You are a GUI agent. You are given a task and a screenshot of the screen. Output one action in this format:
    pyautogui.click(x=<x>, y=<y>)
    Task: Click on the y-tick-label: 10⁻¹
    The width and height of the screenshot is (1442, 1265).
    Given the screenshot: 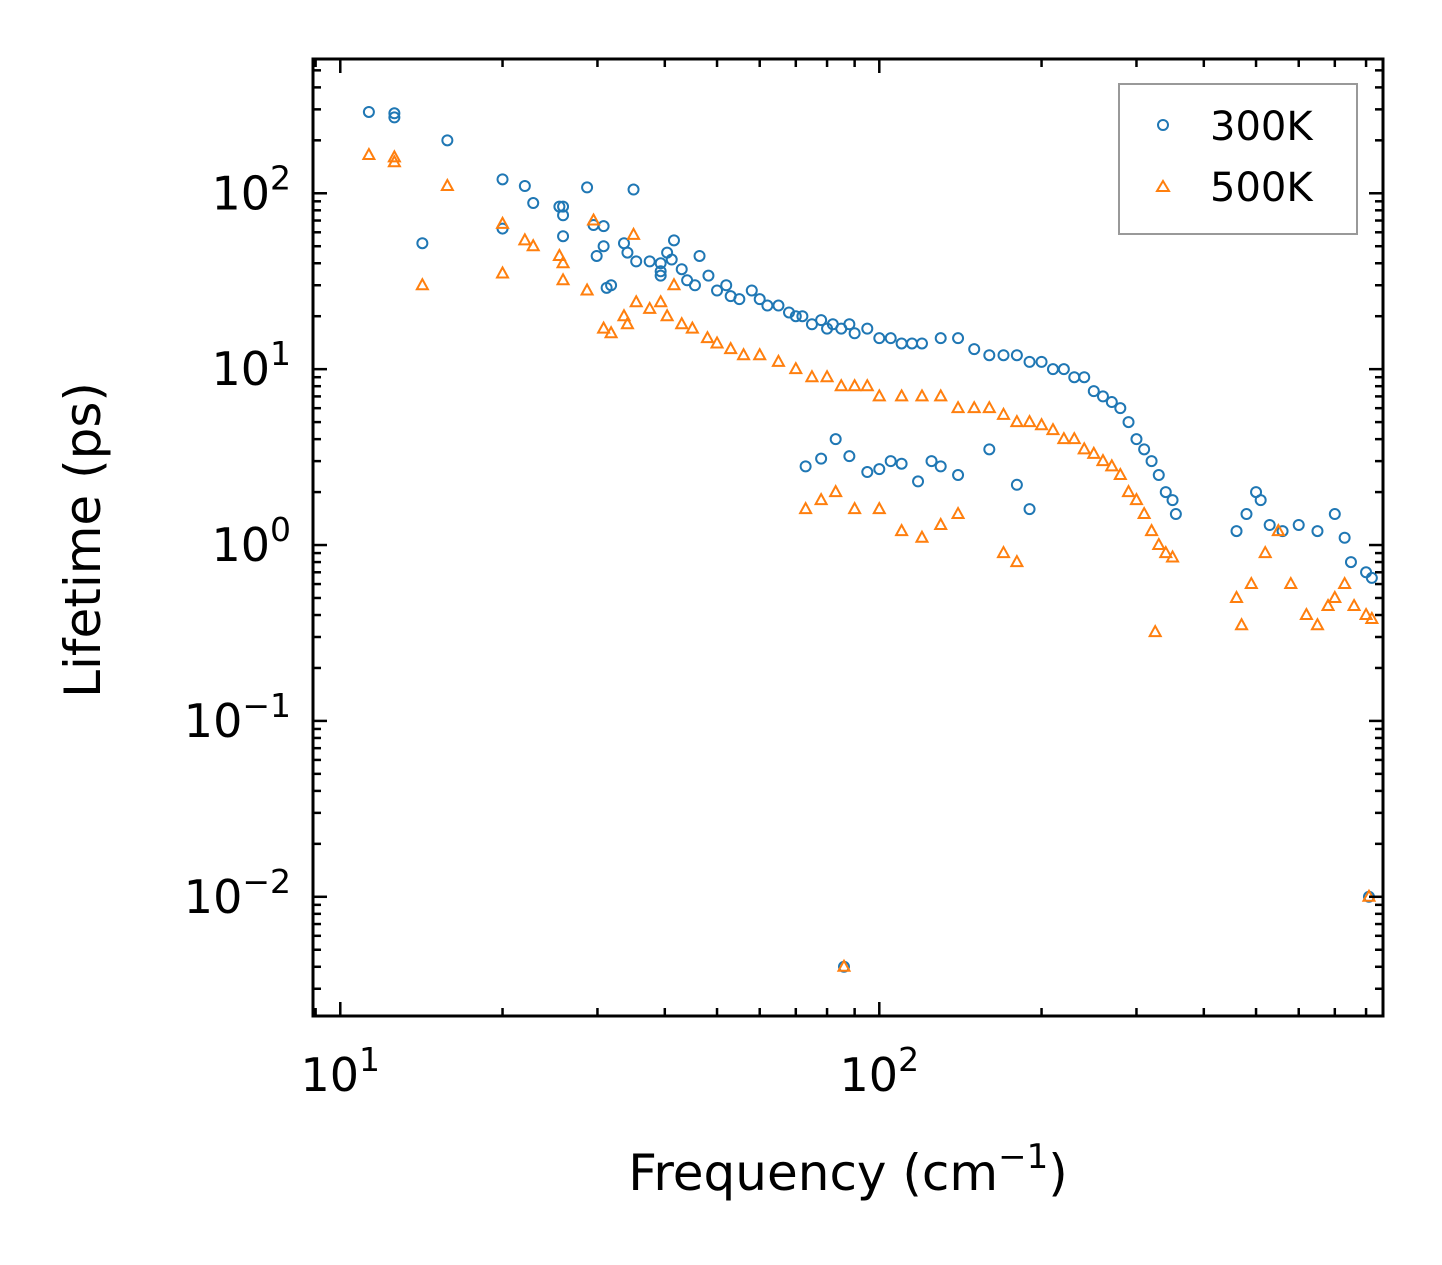 What is the action you would take?
    pyautogui.click(x=237, y=717)
    